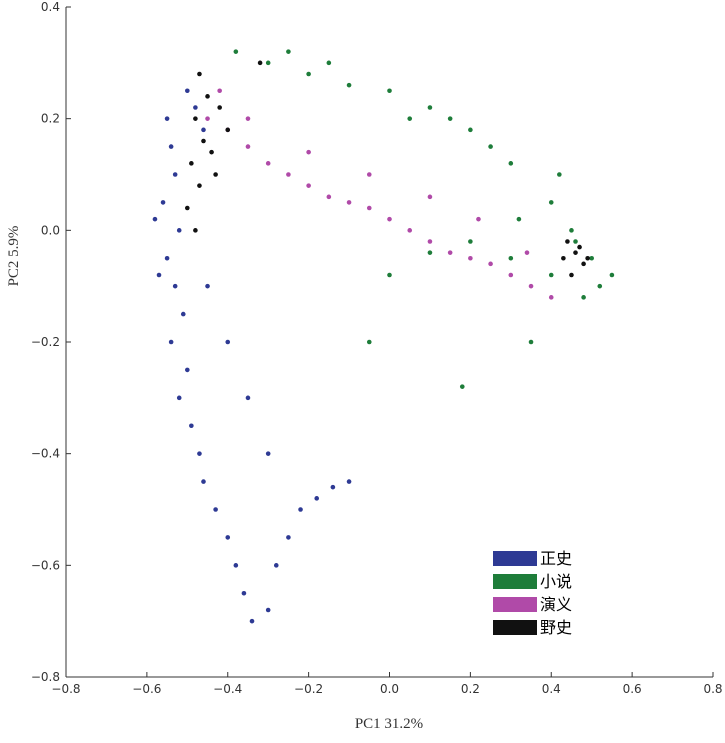 The height and width of the screenshot is (743, 725). Describe the element at coordinates (146, 689) in the screenshot. I see `x-tick-label: −0.6` at that location.